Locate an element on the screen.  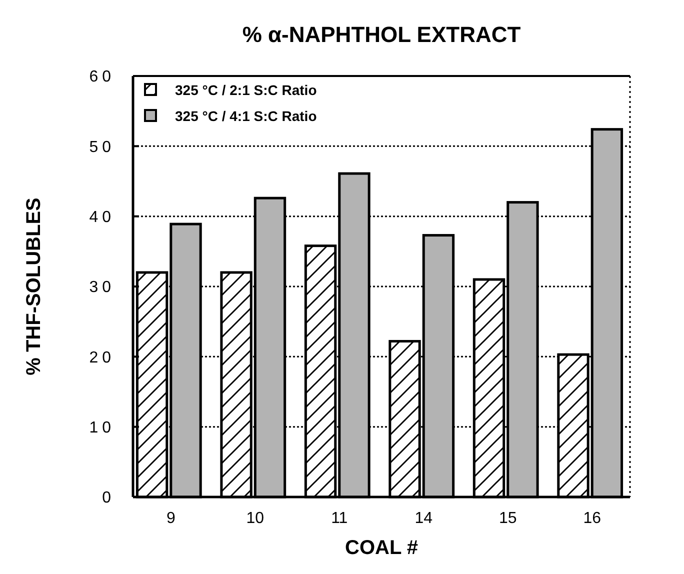
x-tick-label: 15 is located at coordinates (507, 518).